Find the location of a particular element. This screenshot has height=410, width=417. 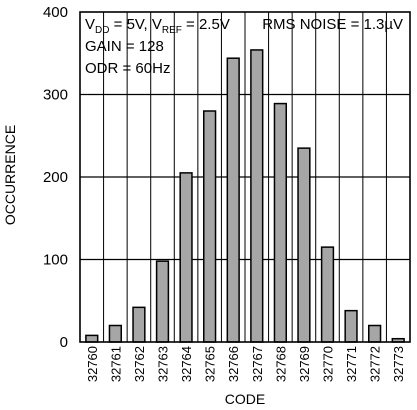

x-tick-label: 32772 is located at coordinates (375, 364).